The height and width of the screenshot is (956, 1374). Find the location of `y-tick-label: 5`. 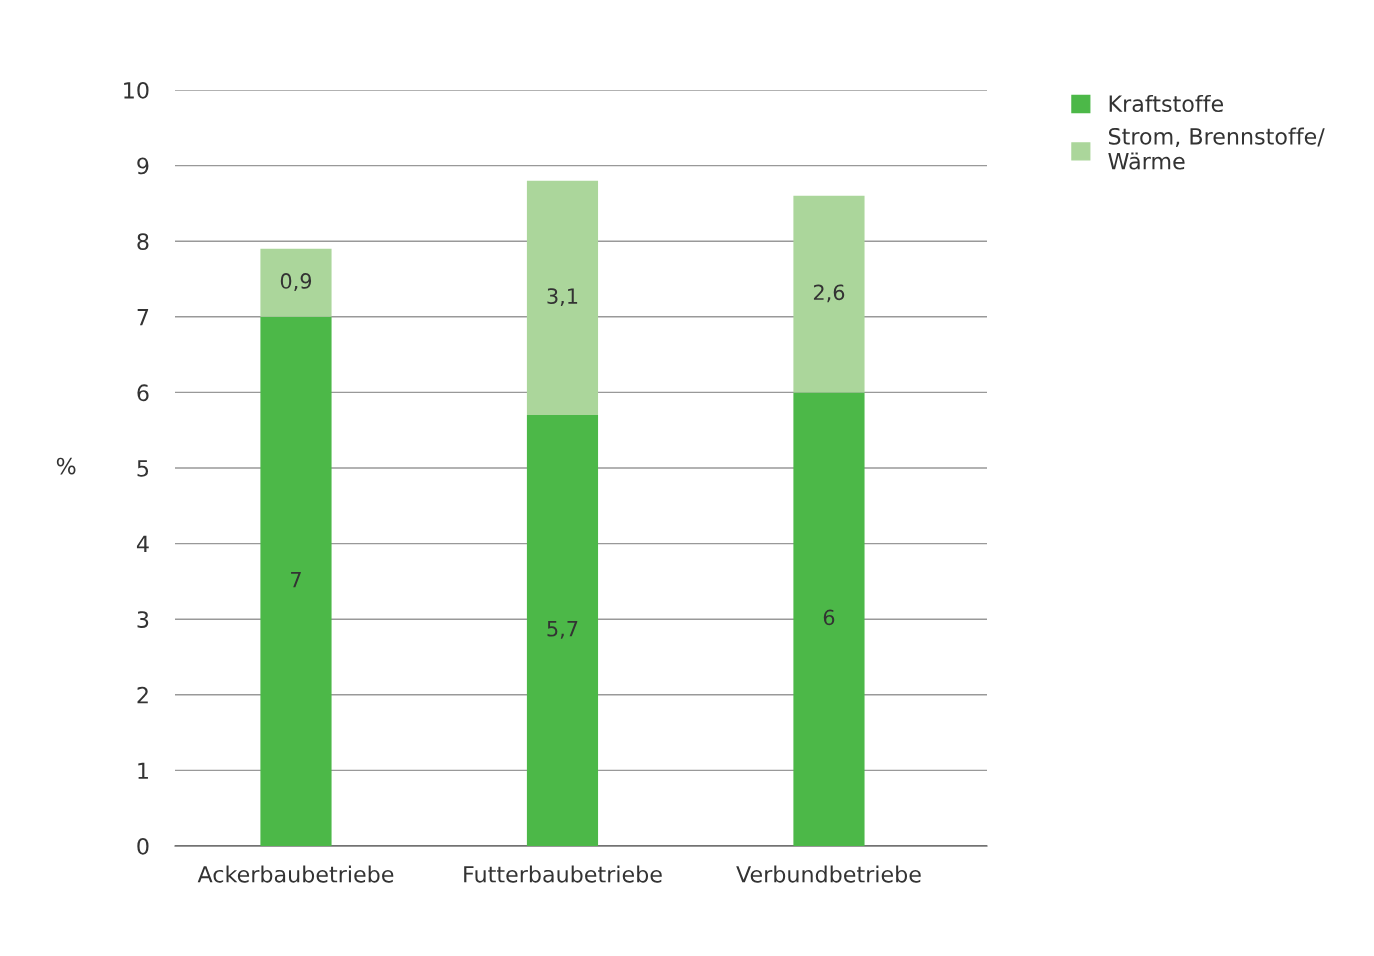

y-tick-label: 5 is located at coordinates (143, 468).